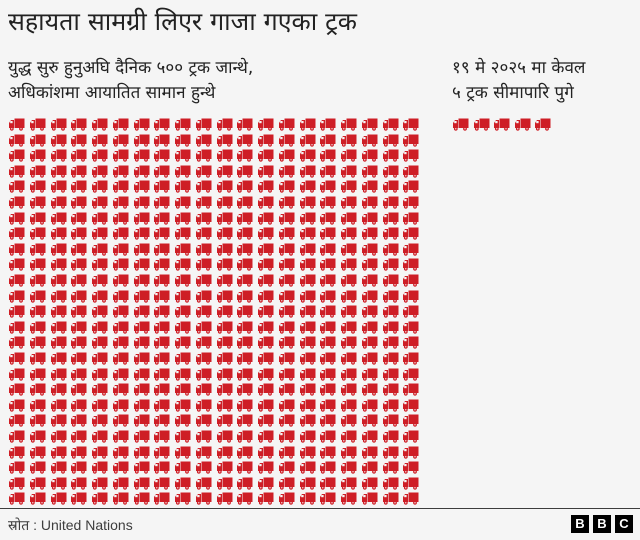  Describe the element at coordinates (70, 525) in the screenshot. I see `source-note: स्रोत : United Nations` at that location.